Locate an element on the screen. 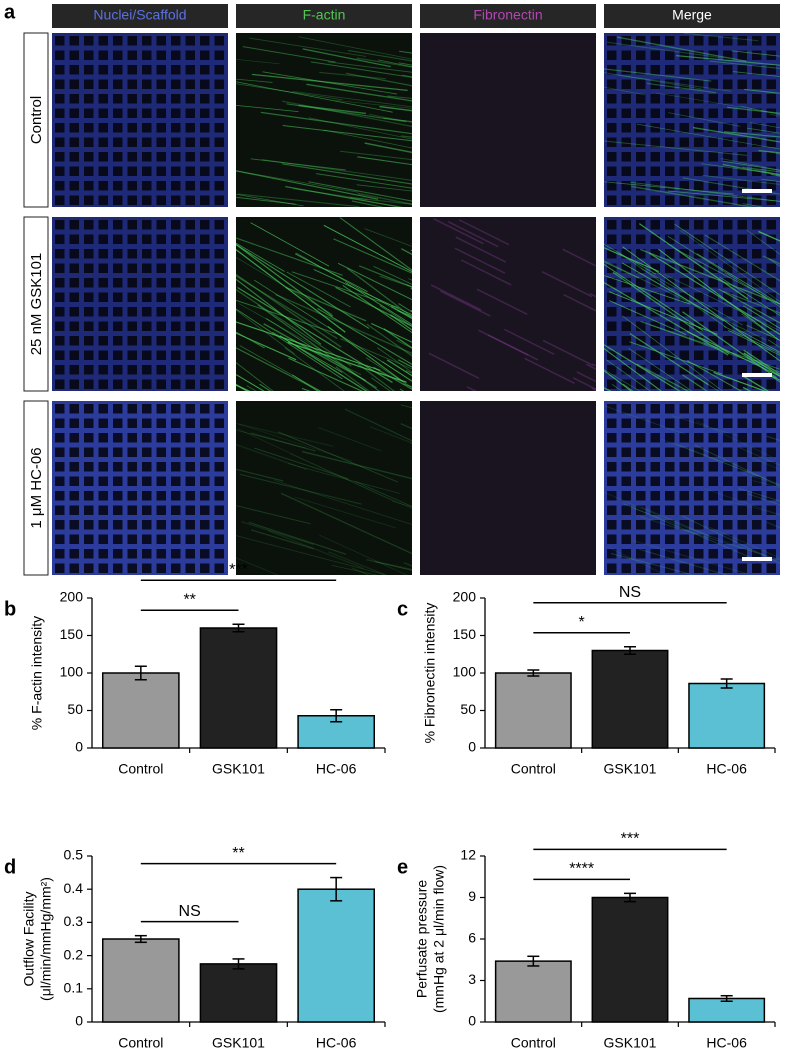 The height and width of the screenshot is (1054, 787). y-tick-label: 0.1 is located at coordinates (74, 988).